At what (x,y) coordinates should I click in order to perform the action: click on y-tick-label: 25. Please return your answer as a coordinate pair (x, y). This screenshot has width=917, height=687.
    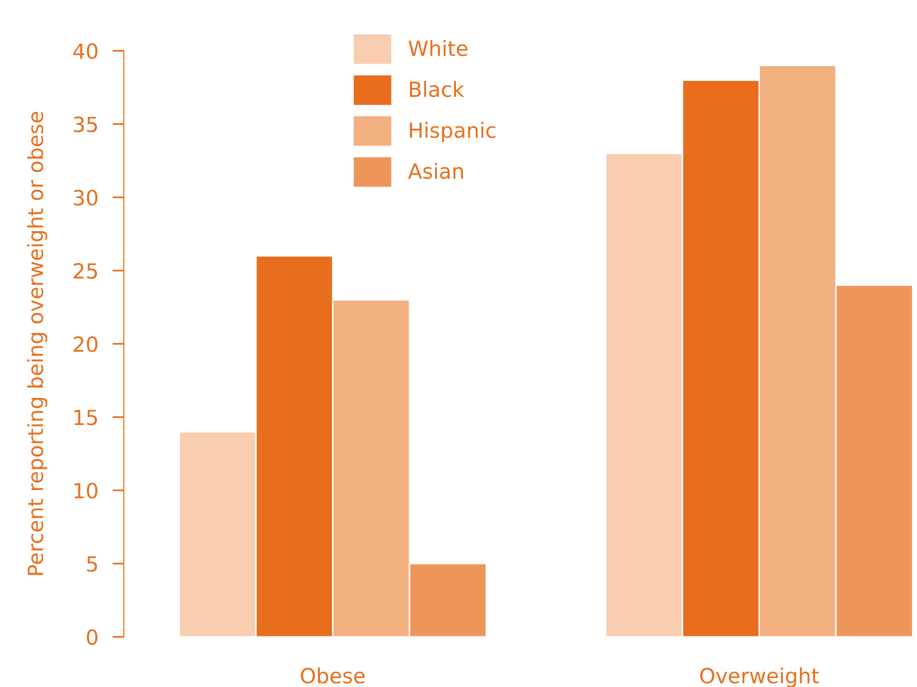
    Looking at the image, I should click on (85, 271).